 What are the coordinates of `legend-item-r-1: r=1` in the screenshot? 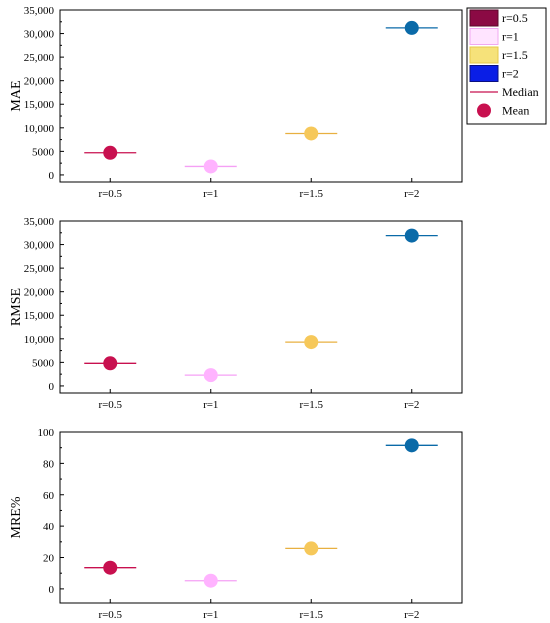 It's located at (494, 36).